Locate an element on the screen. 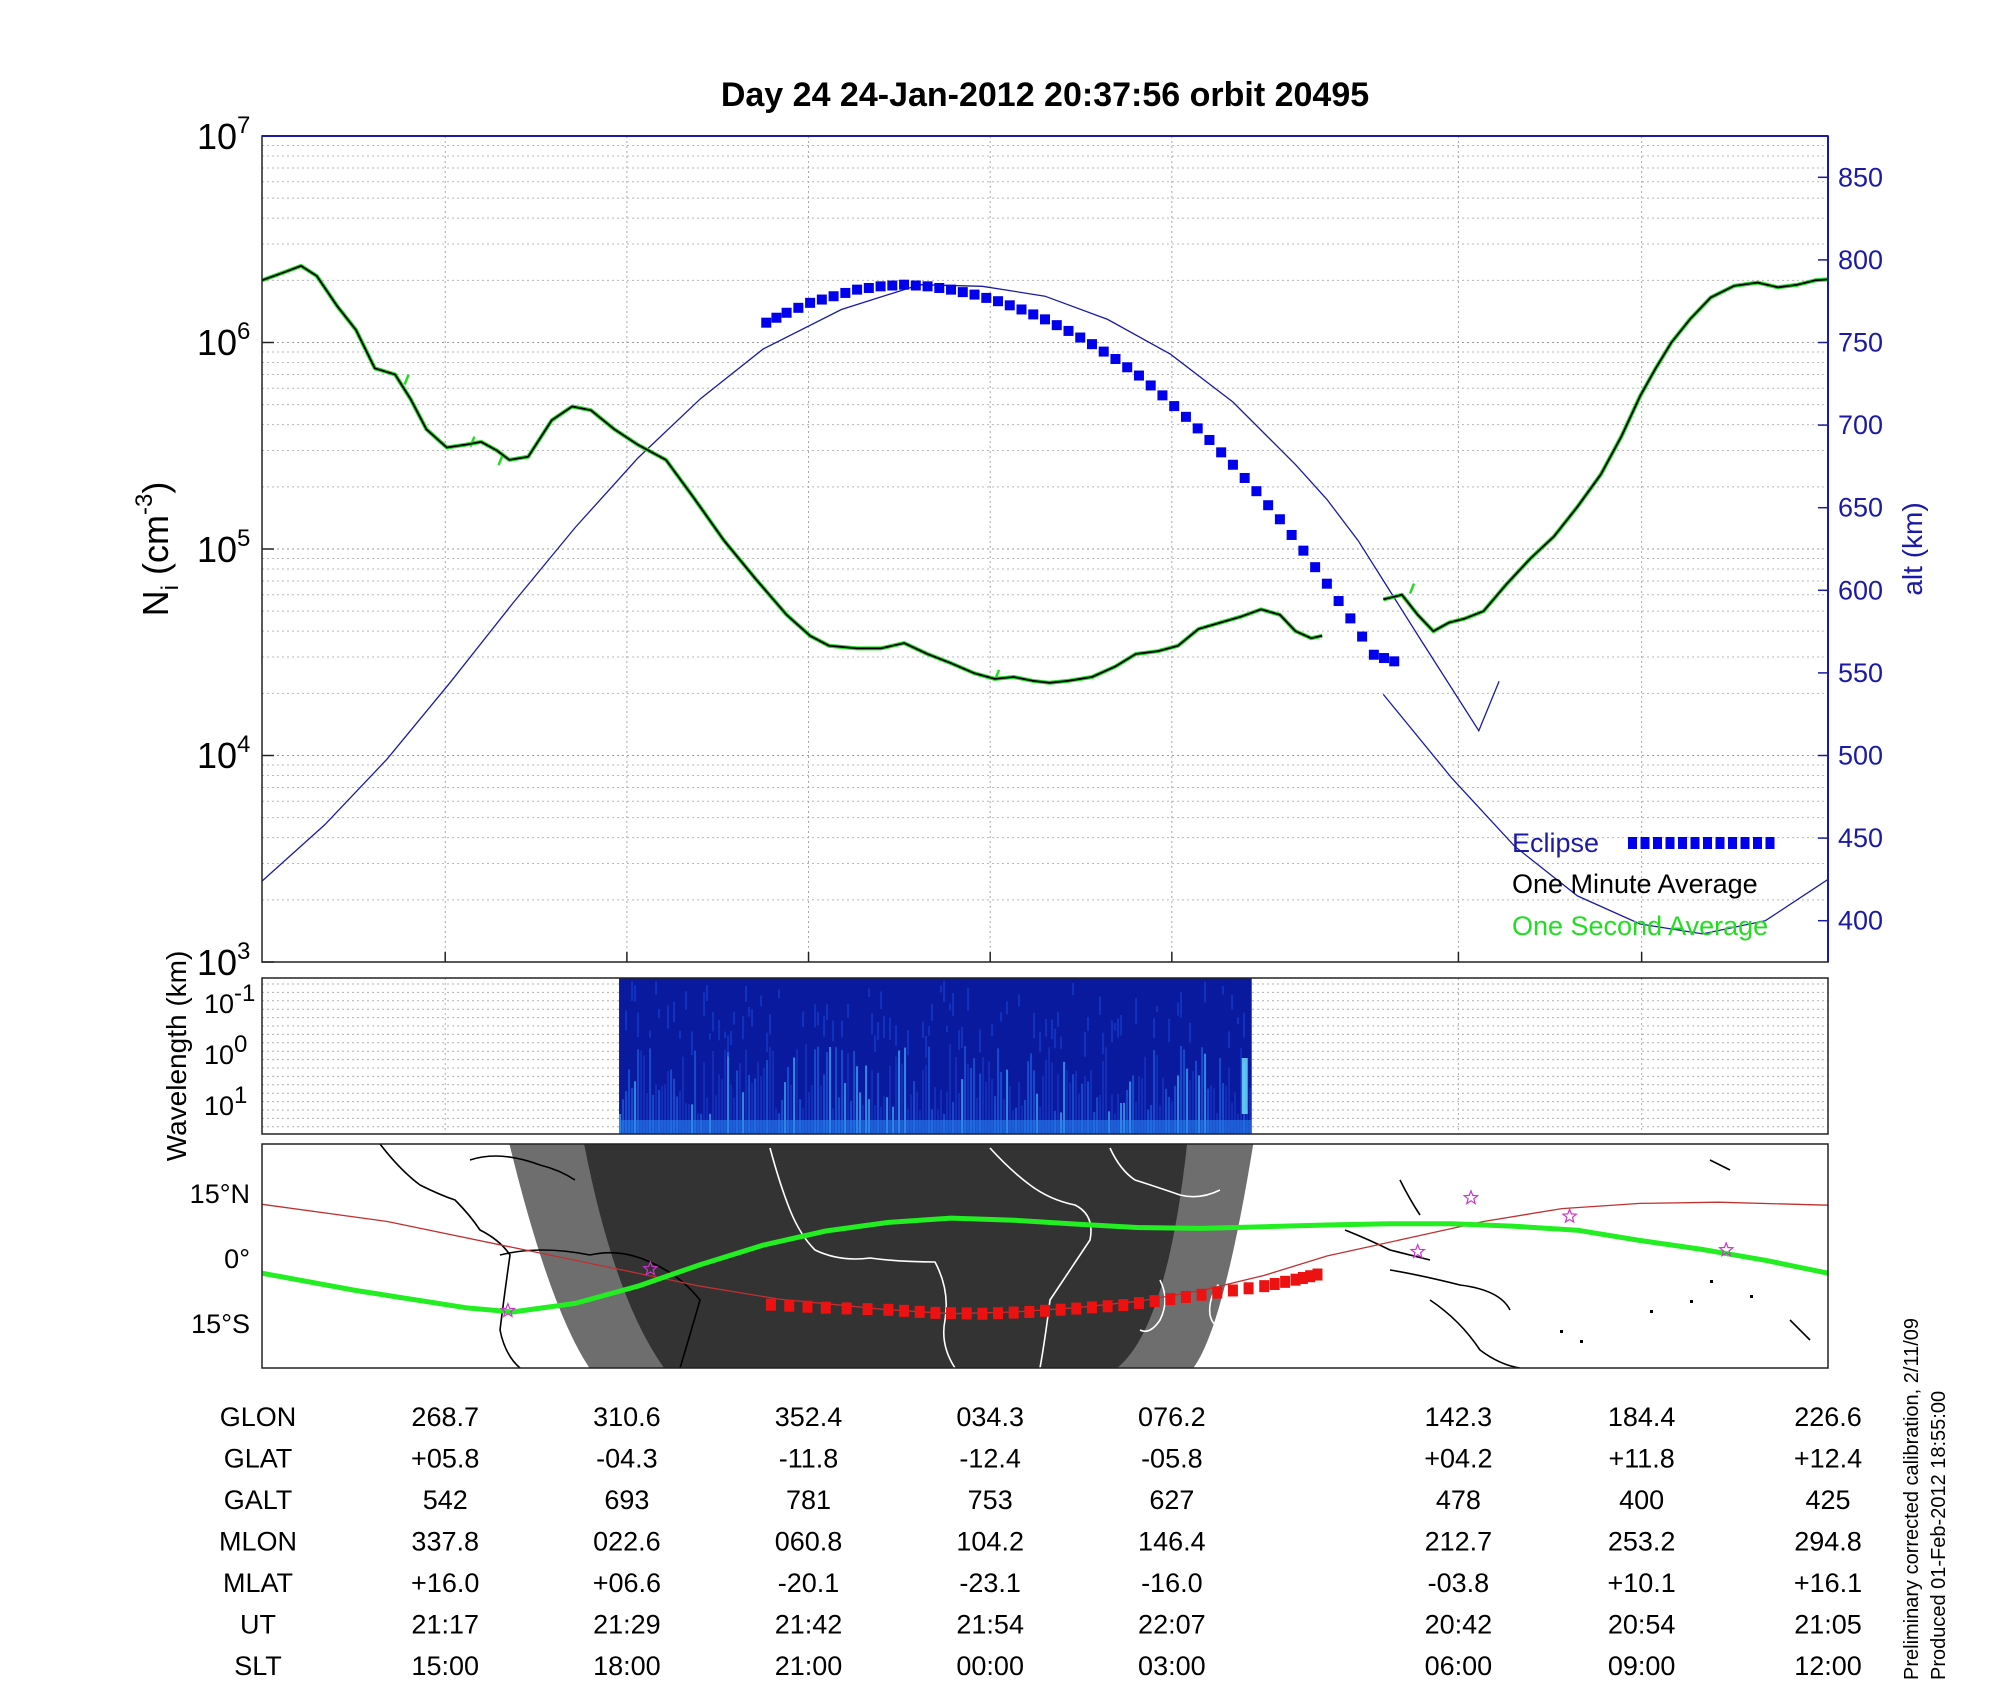 The image size is (2000, 1700). table-cell: 21:05 is located at coordinates (1828, 1625).